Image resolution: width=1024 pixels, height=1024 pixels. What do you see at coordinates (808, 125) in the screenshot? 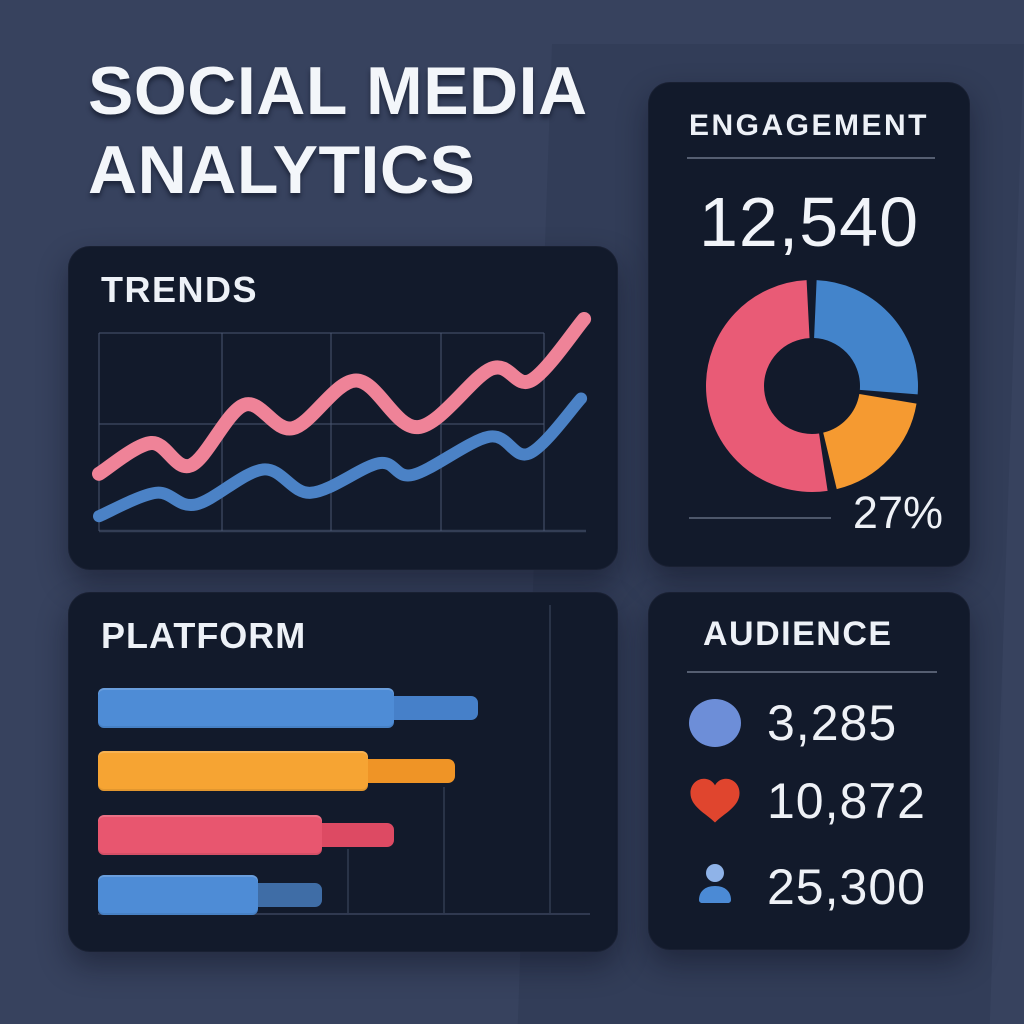
I see `engagement-panel-title: ENGAGEMENT` at bounding box center [808, 125].